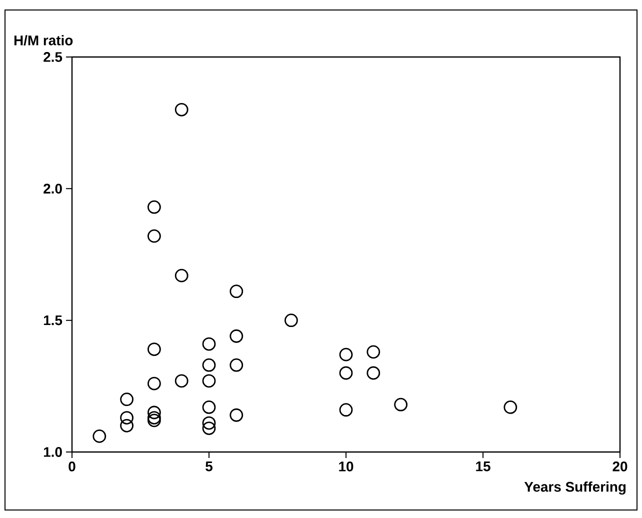  Describe the element at coordinates (209, 467) in the screenshot. I see `x-tick-label: 5` at that location.